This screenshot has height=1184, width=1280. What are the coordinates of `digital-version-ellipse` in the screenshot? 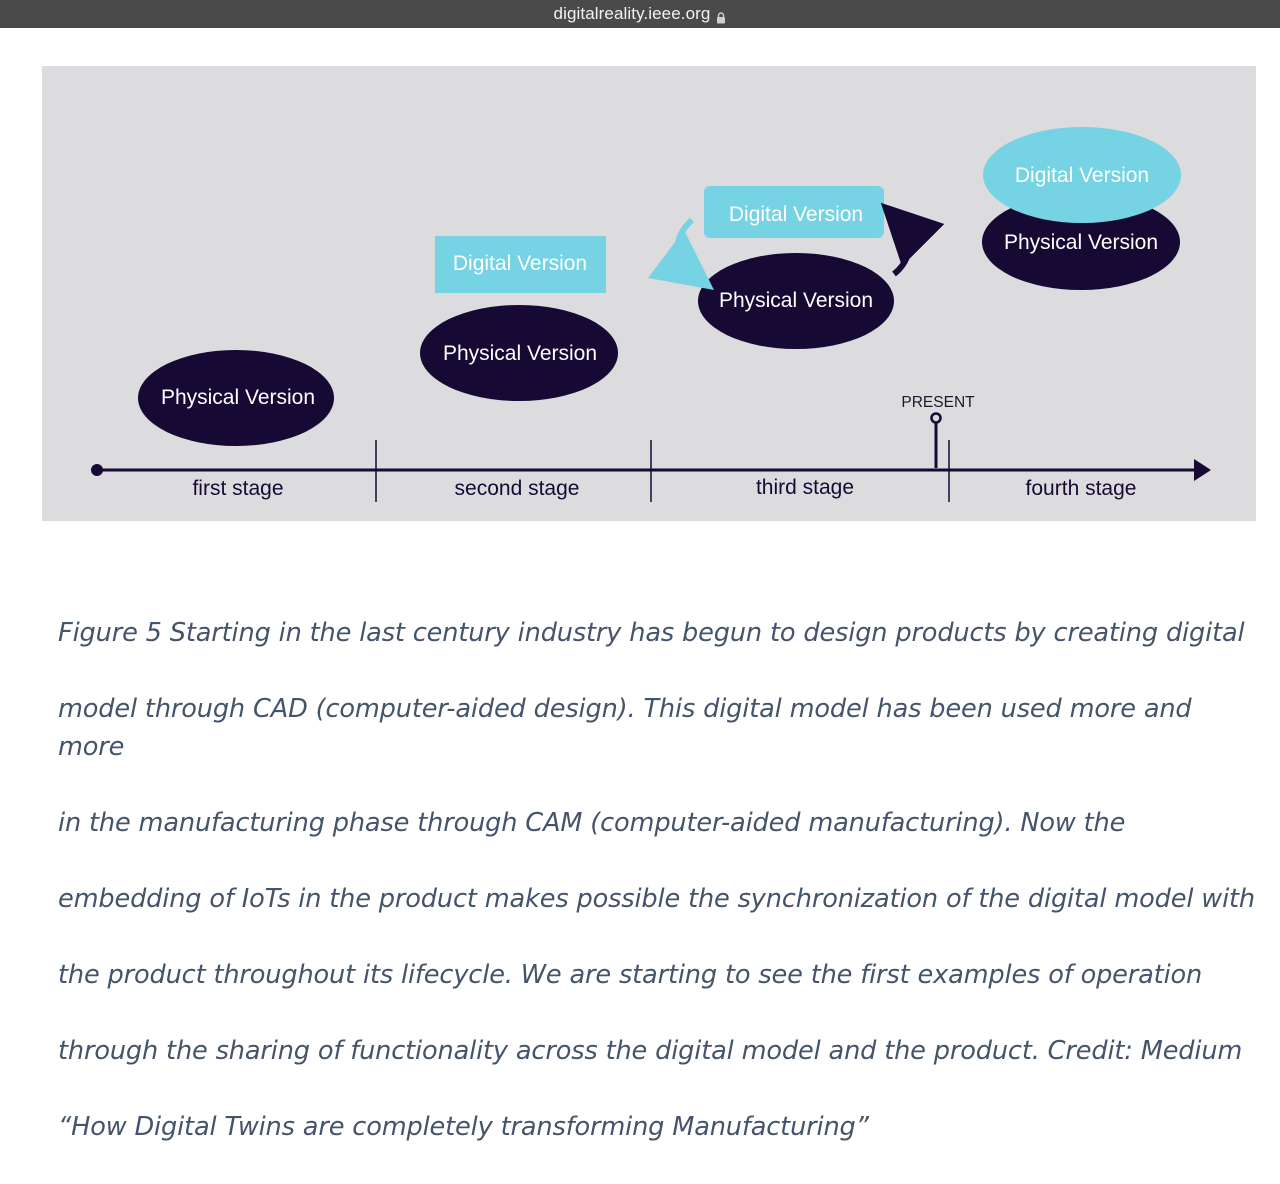 It's located at (1082, 175).